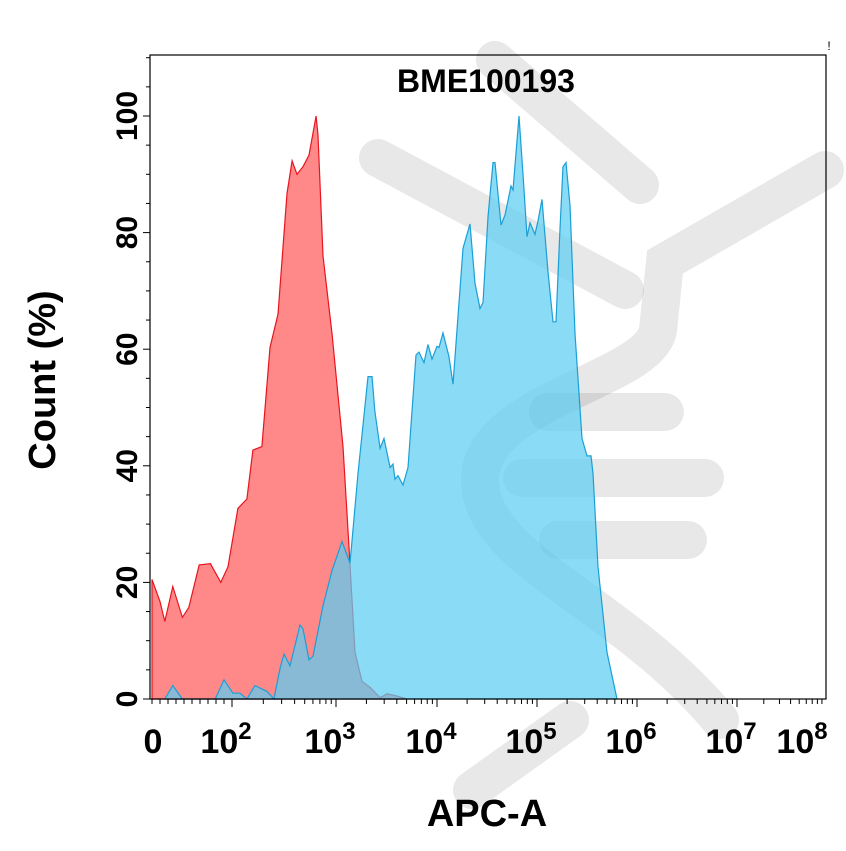 This screenshot has width=846, height=851. I want to click on x-tick-label: 10², so click(225, 739).